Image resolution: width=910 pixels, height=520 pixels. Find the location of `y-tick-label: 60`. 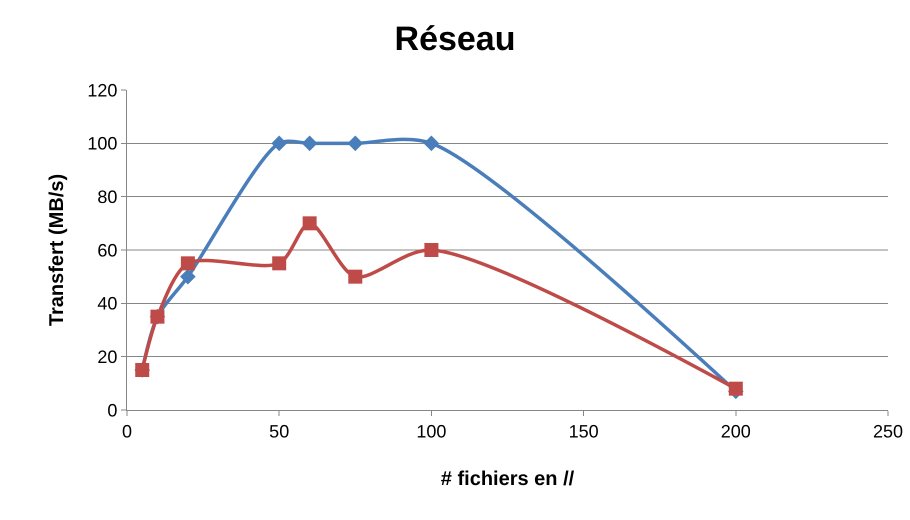

y-tick-label: 60 is located at coordinates (107, 250).